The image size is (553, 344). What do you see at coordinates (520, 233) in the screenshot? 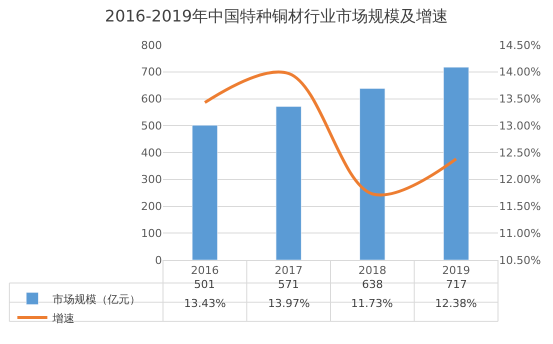
I see `y2-tick-label: 11.00%` at bounding box center [520, 233].